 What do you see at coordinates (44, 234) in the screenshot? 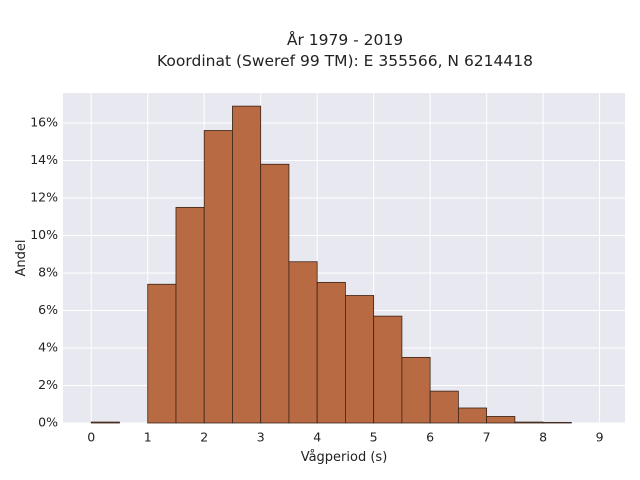
I see `y-tick-label: 10%` at bounding box center [44, 234].